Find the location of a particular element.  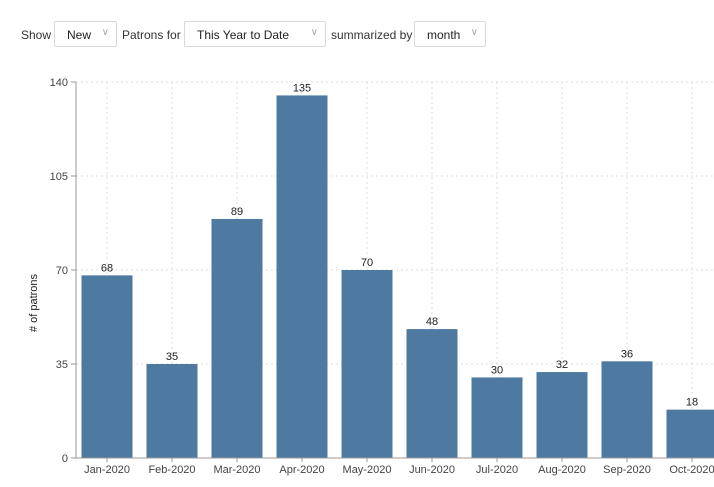

data-label: 30 is located at coordinates (497, 370).